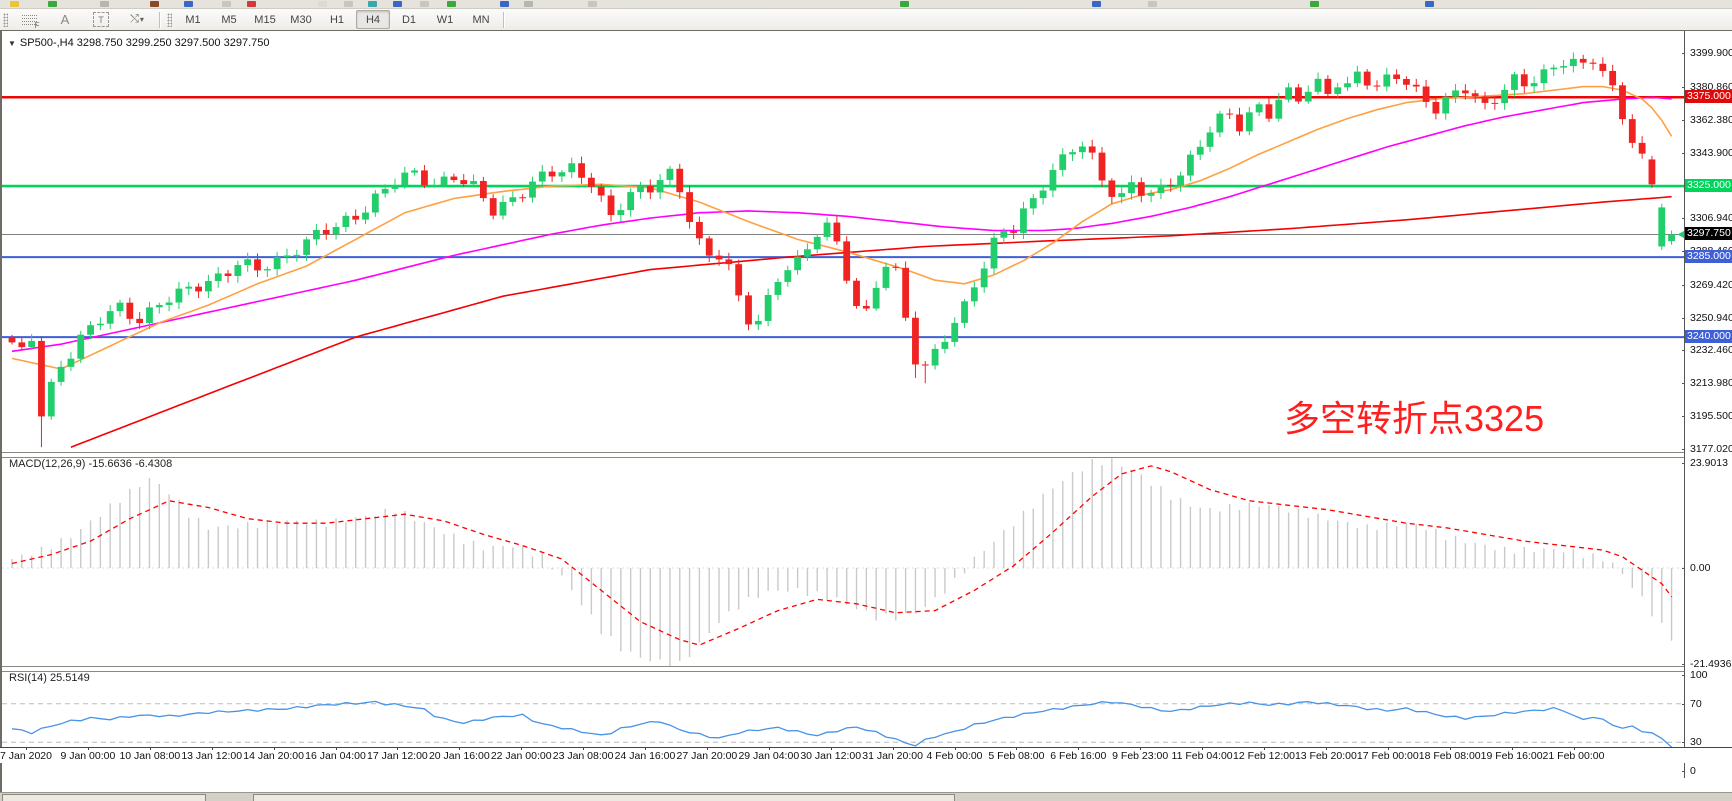 This screenshot has height=801, width=1732. What do you see at coordinates (409, 19) in the screenshot?
I see `timeframe-button-d1: D1` at bounding box center [409, 19].